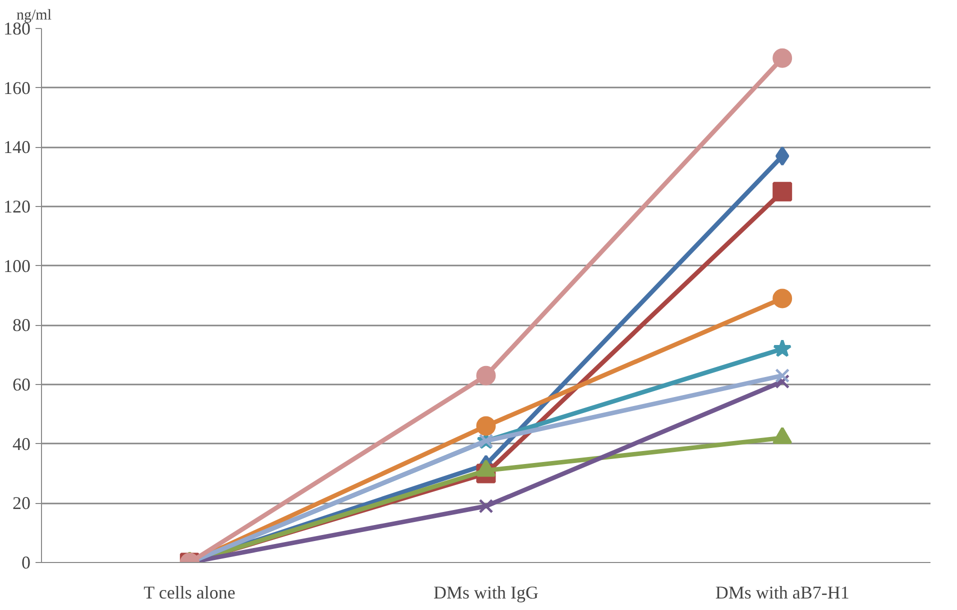 This screenshot has width=957, height=610. Describe the element at coordinates (21, 384) in the screenshot. I see `y-tick-label: 60` at that location.